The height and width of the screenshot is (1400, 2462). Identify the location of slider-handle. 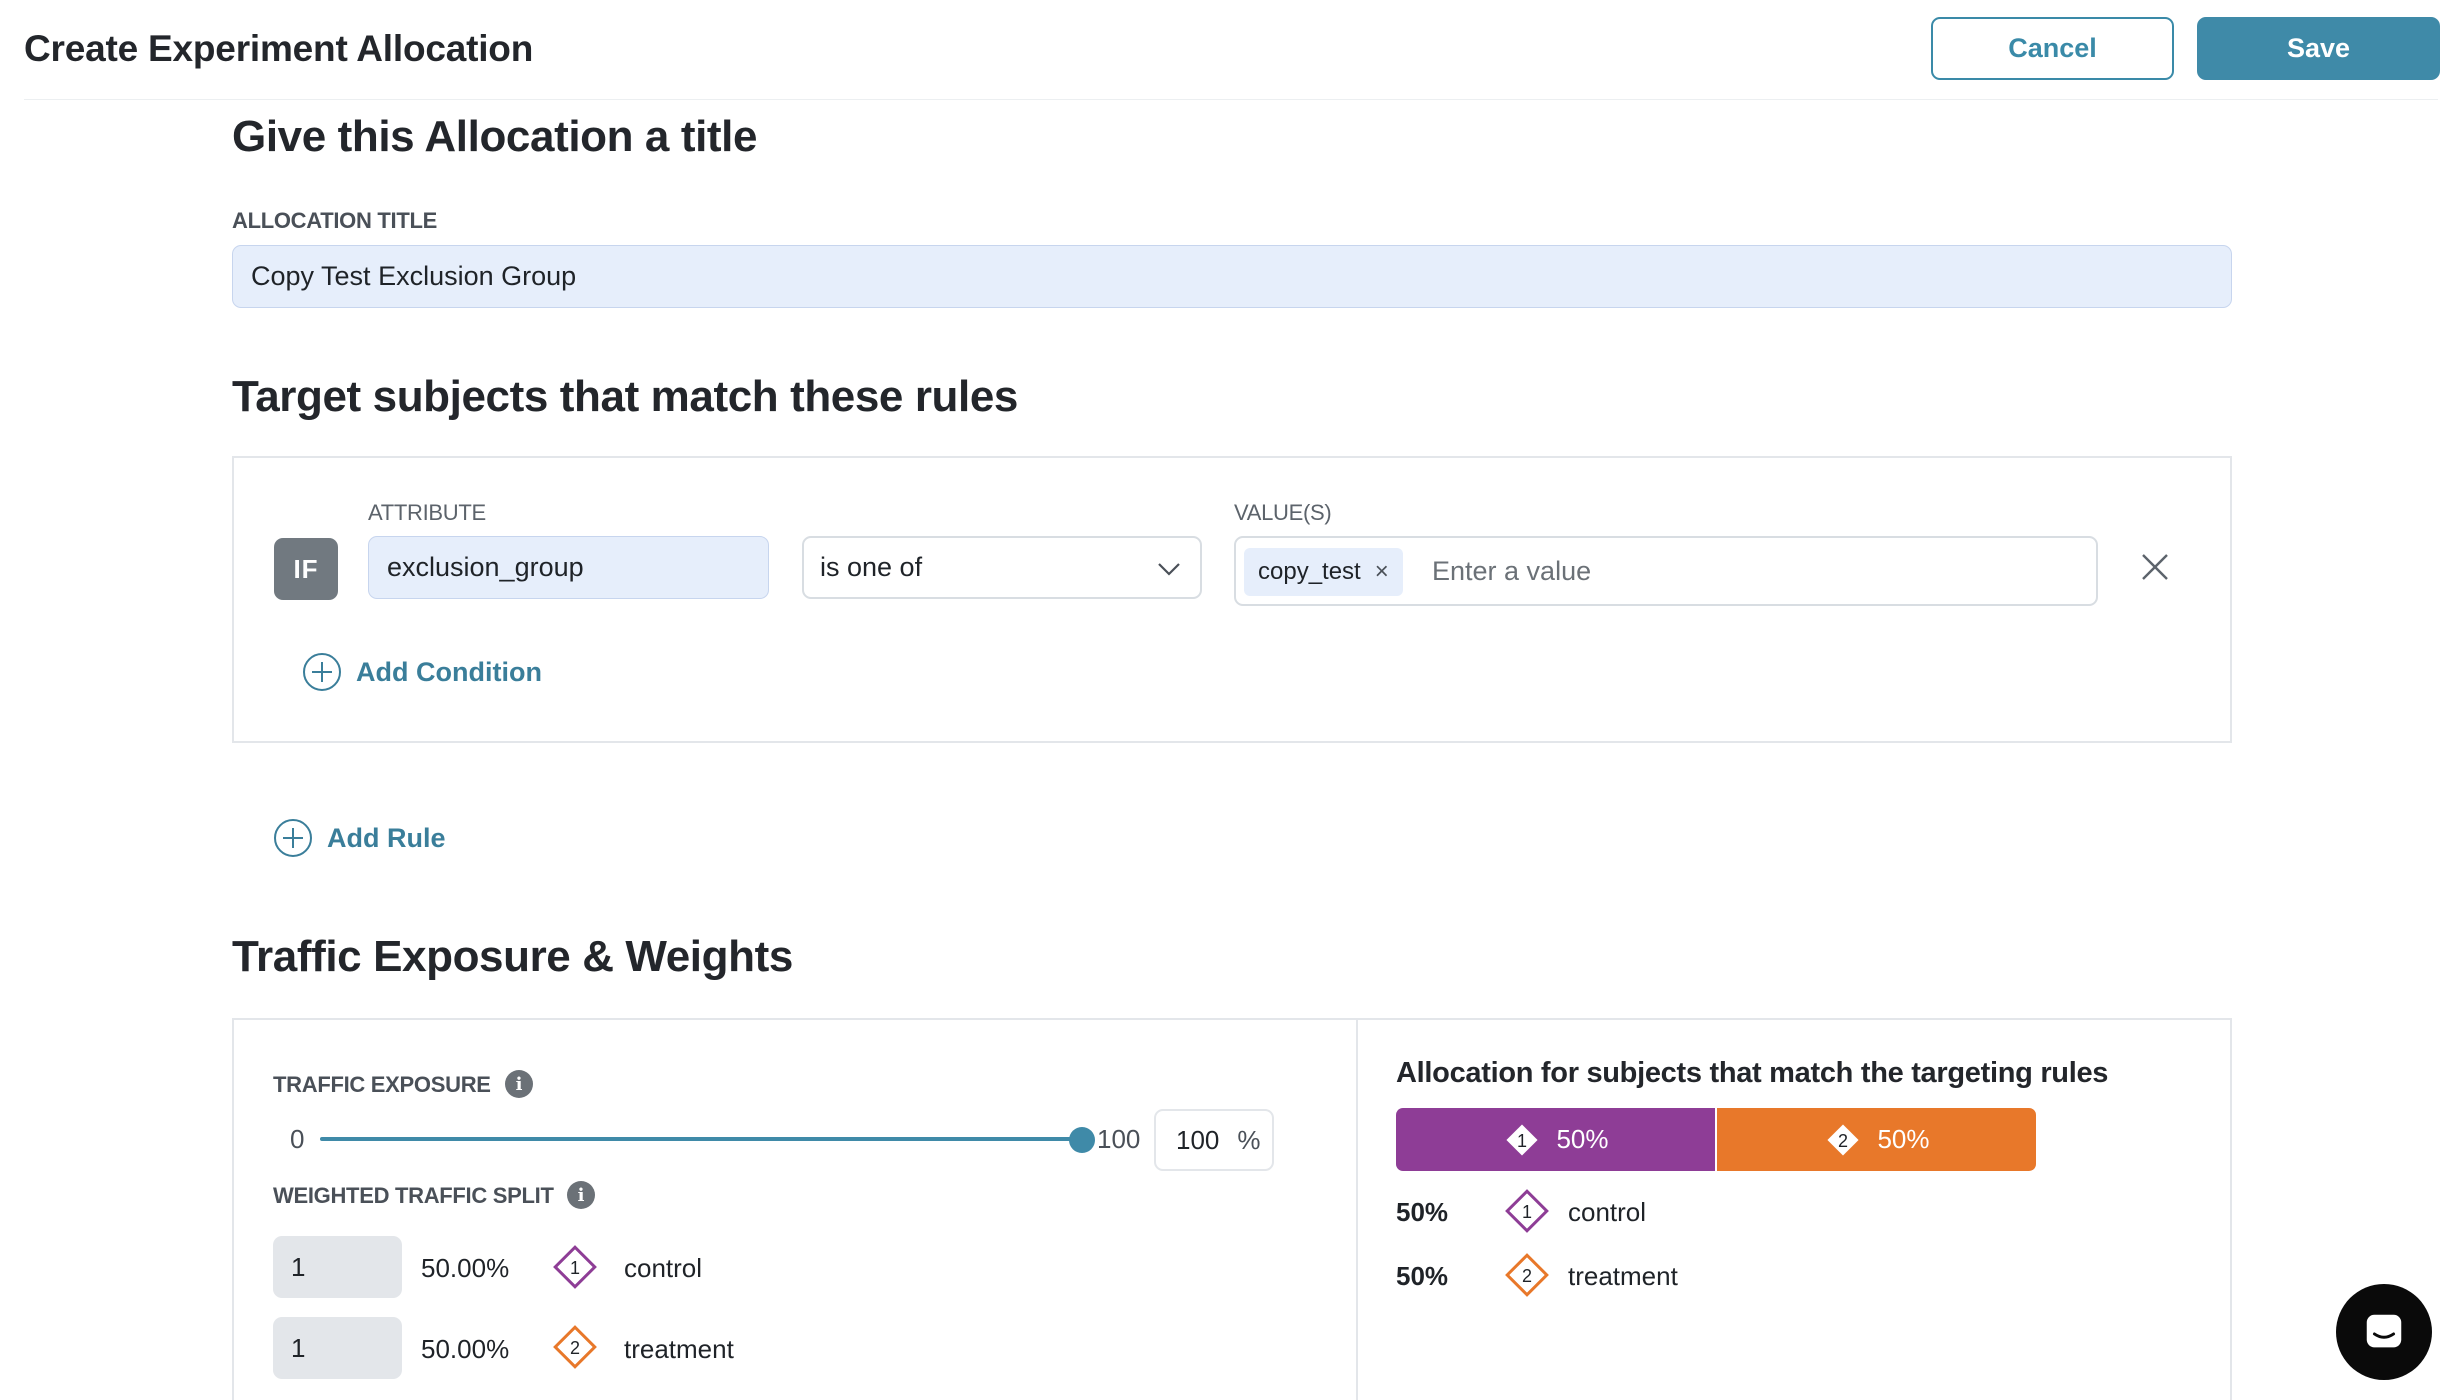
(1082, 1140).